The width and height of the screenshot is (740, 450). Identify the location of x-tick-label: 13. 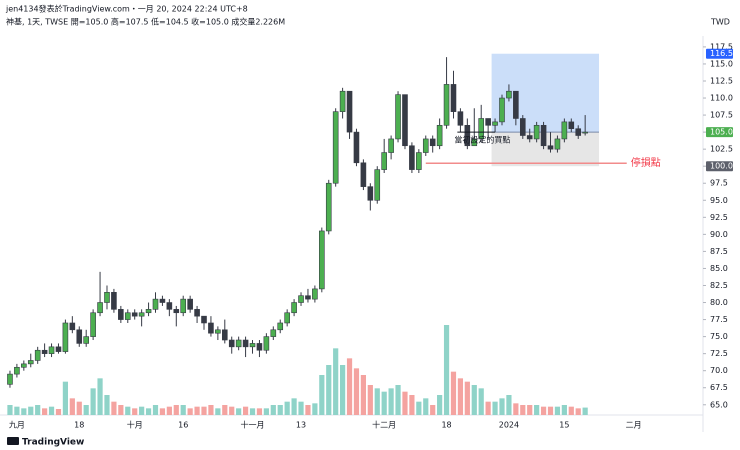
(301, 425).